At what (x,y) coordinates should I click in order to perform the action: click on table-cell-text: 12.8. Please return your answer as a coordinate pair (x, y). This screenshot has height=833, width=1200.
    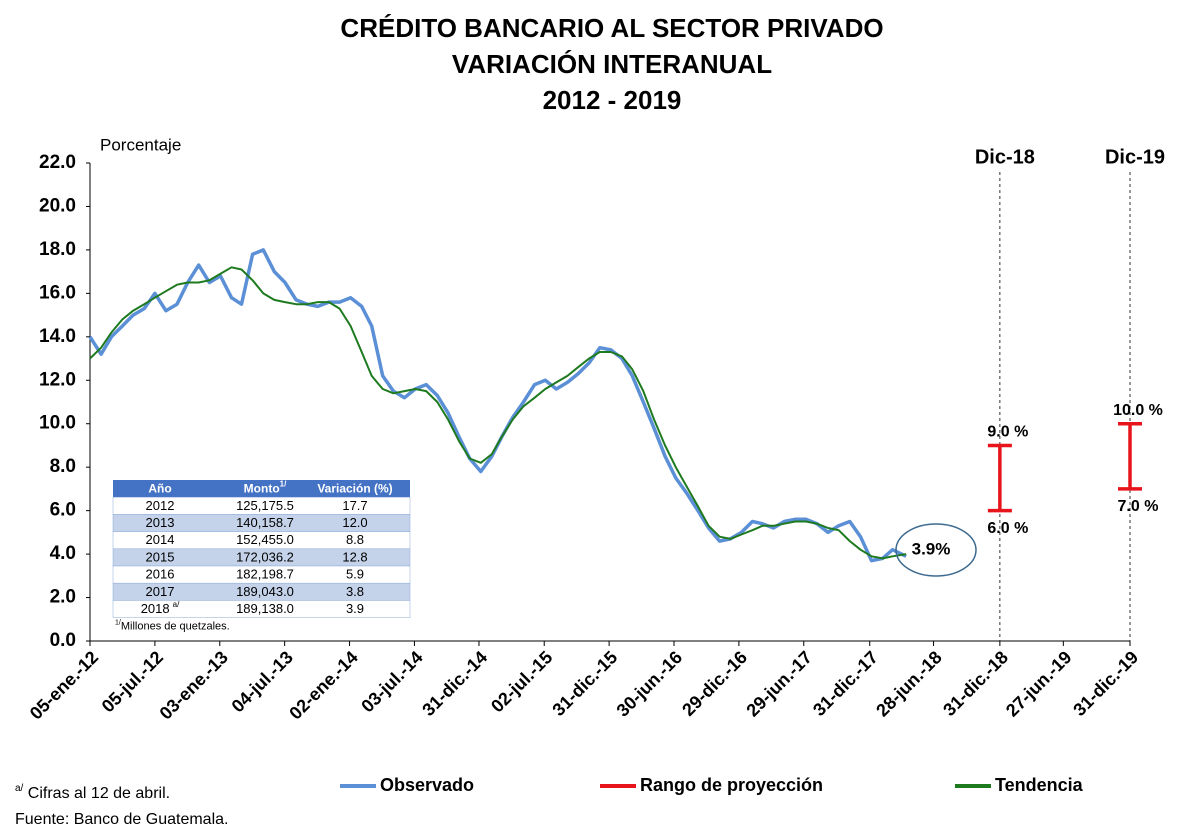
    Looking at the image, I should click on (354, 557).